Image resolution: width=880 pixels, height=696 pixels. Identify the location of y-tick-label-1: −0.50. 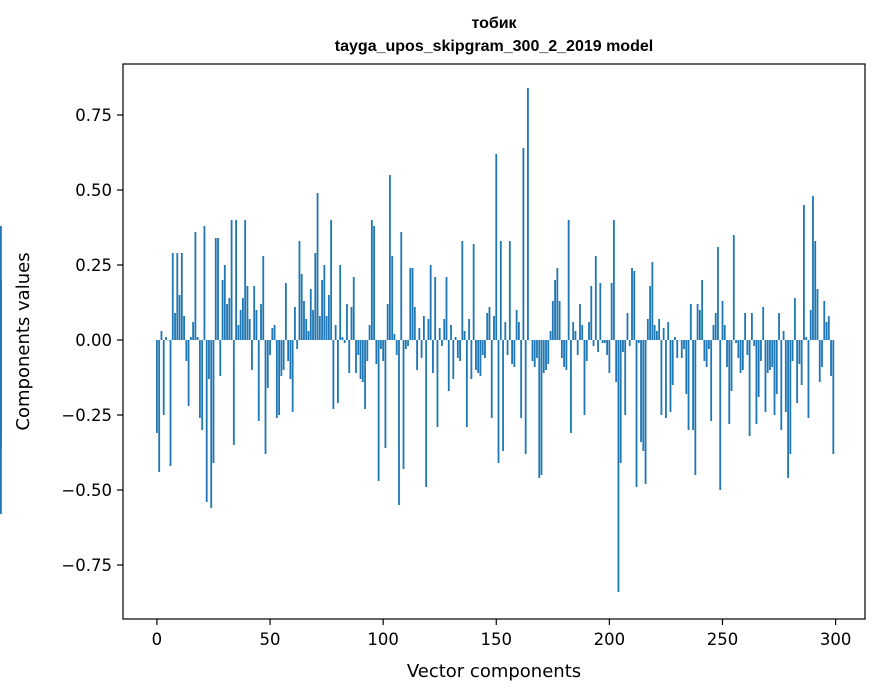
(86, 490).